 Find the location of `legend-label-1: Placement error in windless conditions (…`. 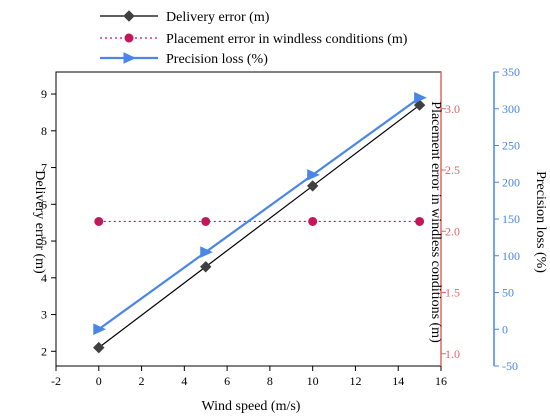

legend-label-1: Placement error in windless conditions (… is located at coordinates (287, 39).